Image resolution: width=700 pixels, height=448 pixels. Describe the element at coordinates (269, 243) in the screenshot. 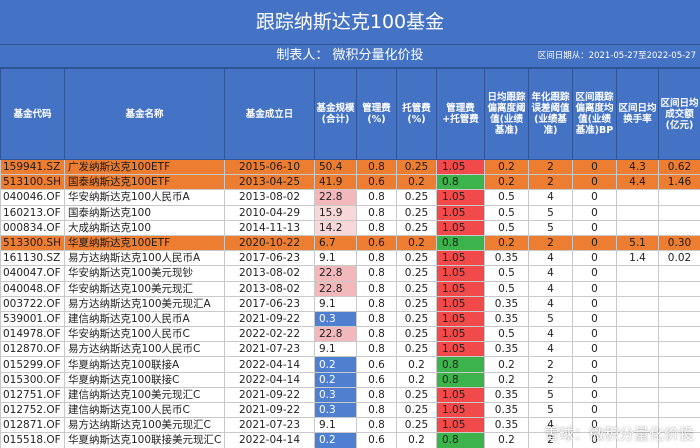

I see `inception-date-cell: 2020-10-22` at that location.